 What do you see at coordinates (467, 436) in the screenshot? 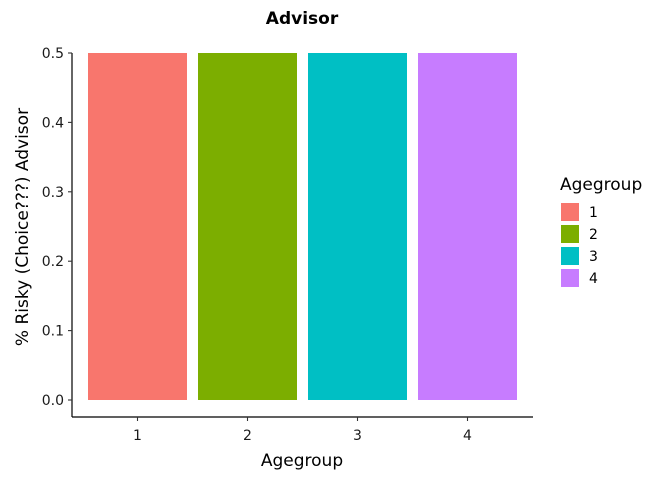
I see `x-tick-label: 4` at bounding box center [467, 436].